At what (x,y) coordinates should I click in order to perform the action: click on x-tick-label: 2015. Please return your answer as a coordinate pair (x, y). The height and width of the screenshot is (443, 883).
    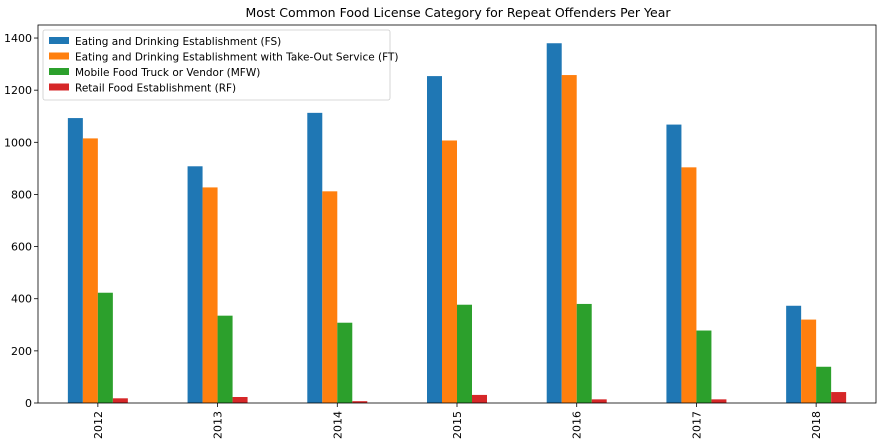
    Looking at the image, I should click on (457, 425).